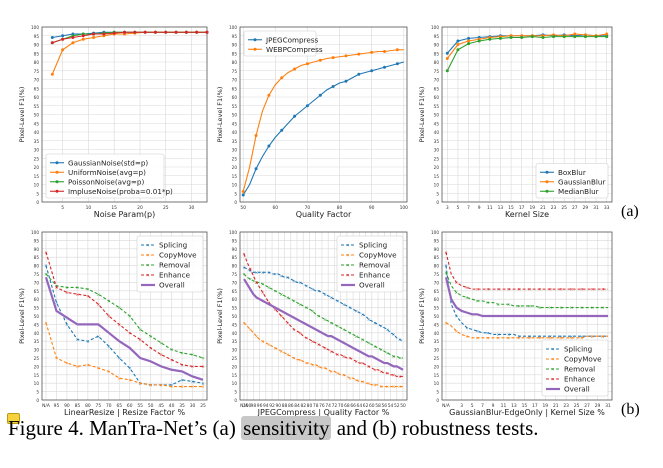 The height and width of the screenshot is (468, 663). Describe the element at coordinates (310, 406) in the screenshot. I see `x-tick-label: 80` at that location.